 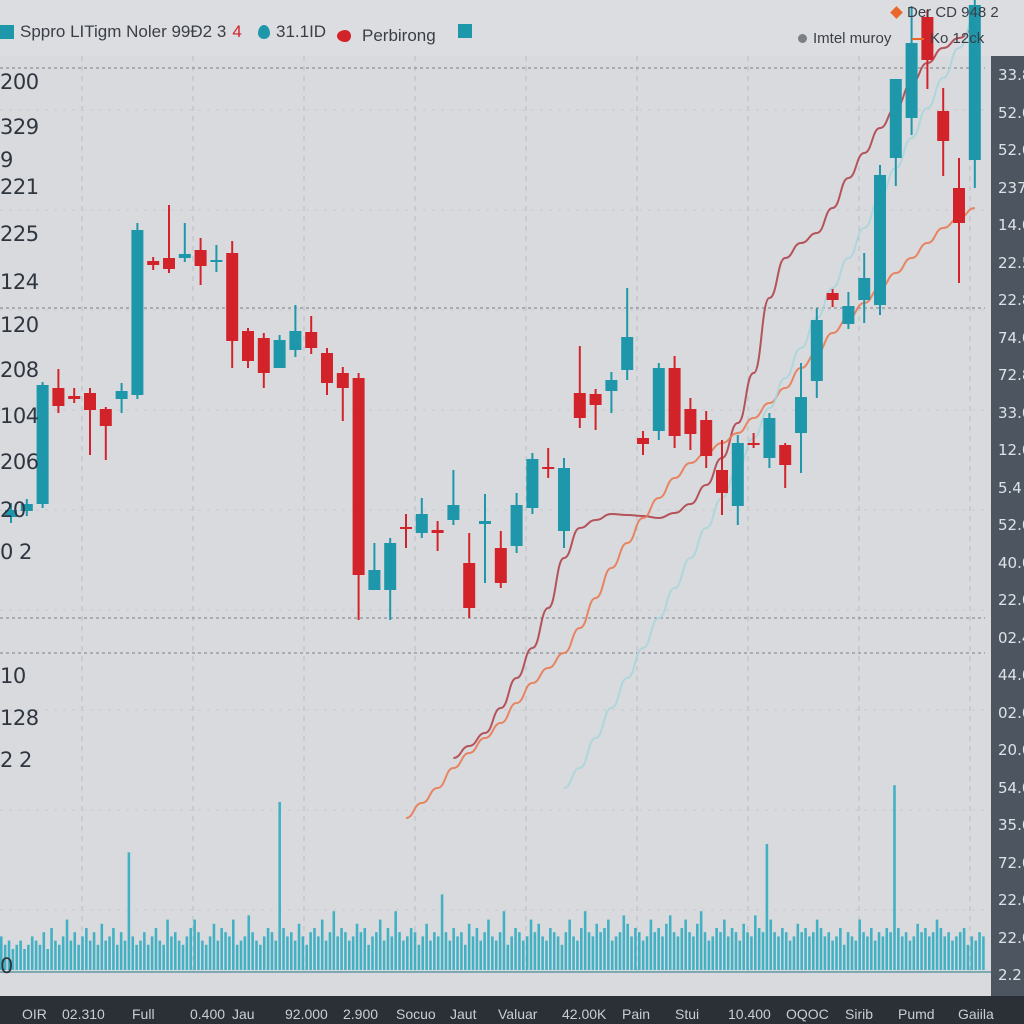 I want to click on legend-item-extra, so click(x=465, y=31).